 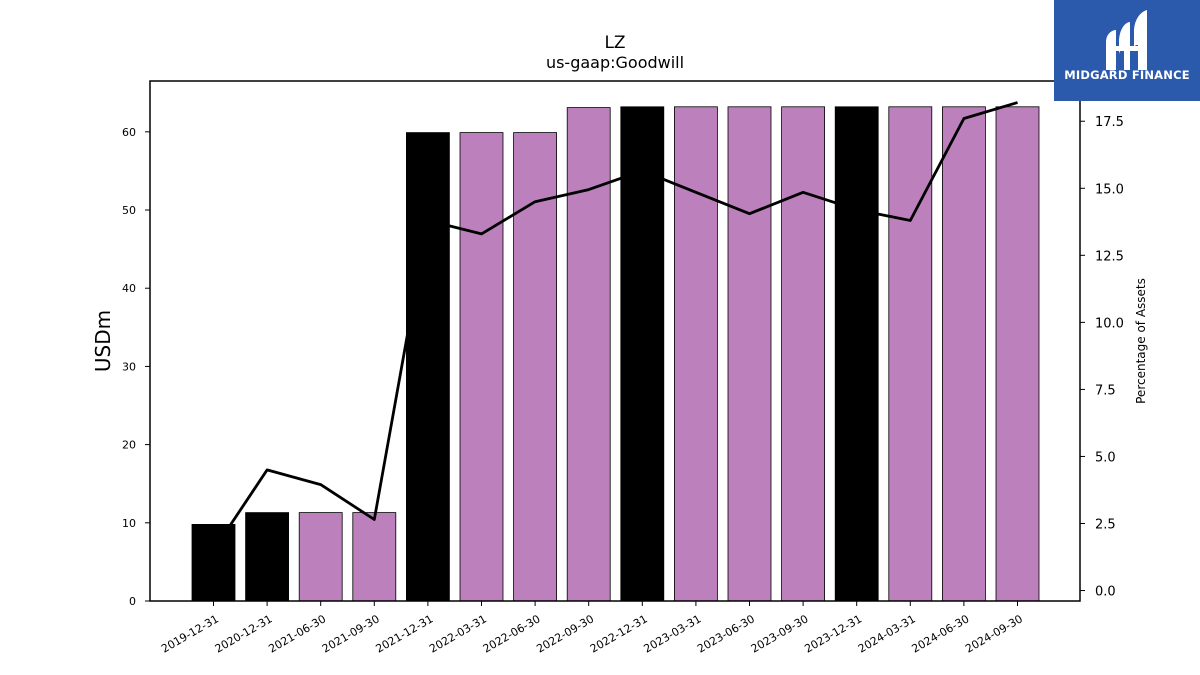 I want to click on left-tick-label: 0, so click(x=132, y=601).